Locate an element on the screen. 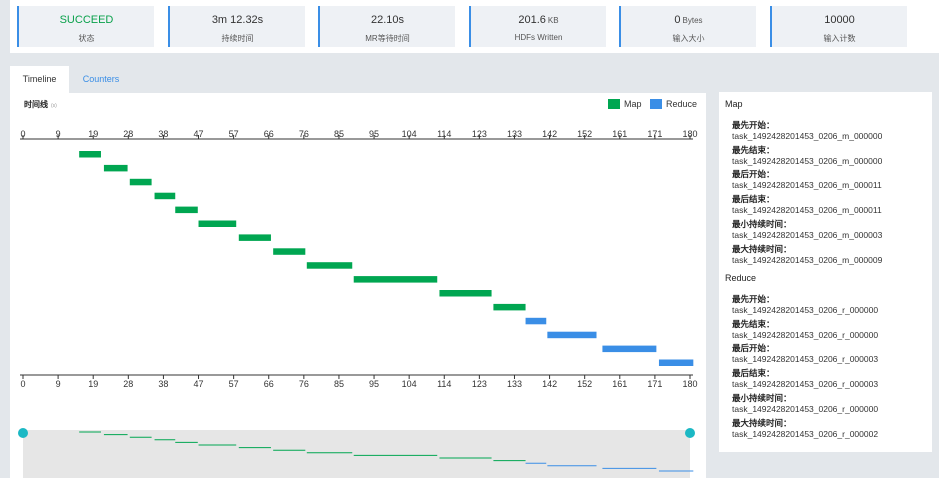 The image size is (939, 478). map-summary-key: 最小持续时间： is located at coordinates (762, 223).